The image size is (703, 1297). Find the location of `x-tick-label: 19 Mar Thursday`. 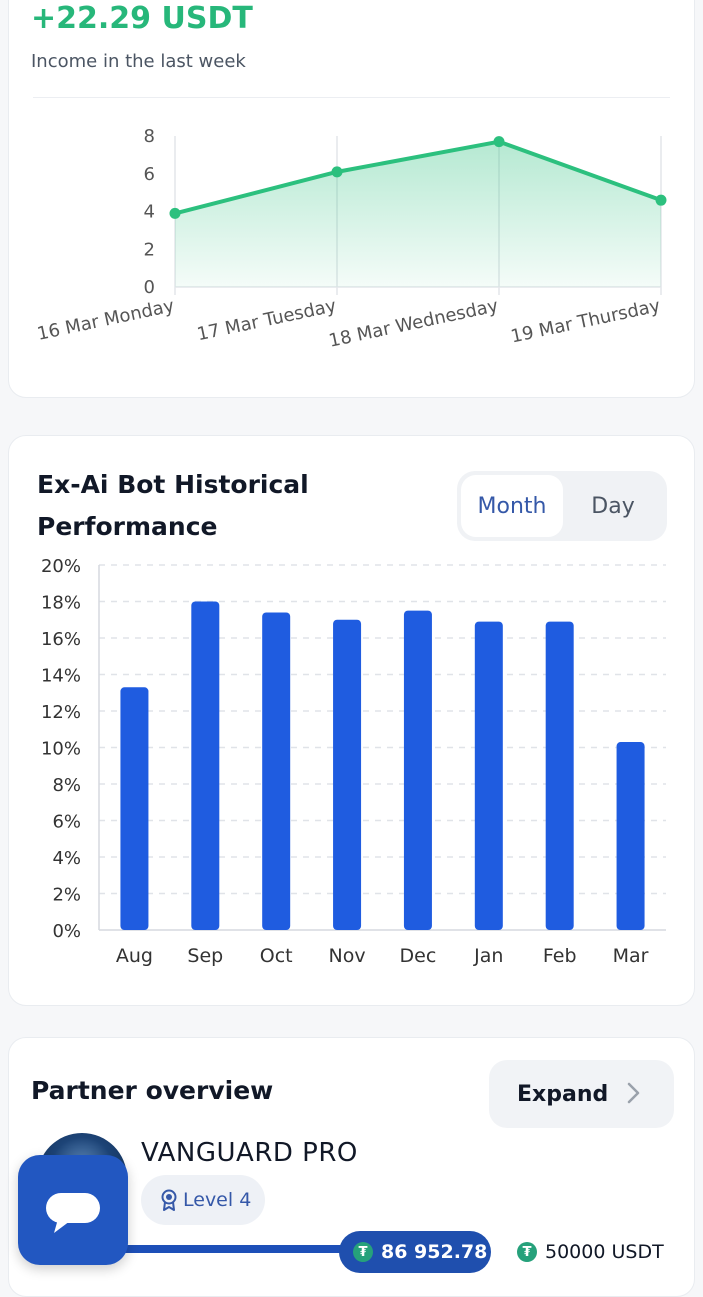

x-tick-label: 19 Mar Thursday is located at coordinates (585, 321).